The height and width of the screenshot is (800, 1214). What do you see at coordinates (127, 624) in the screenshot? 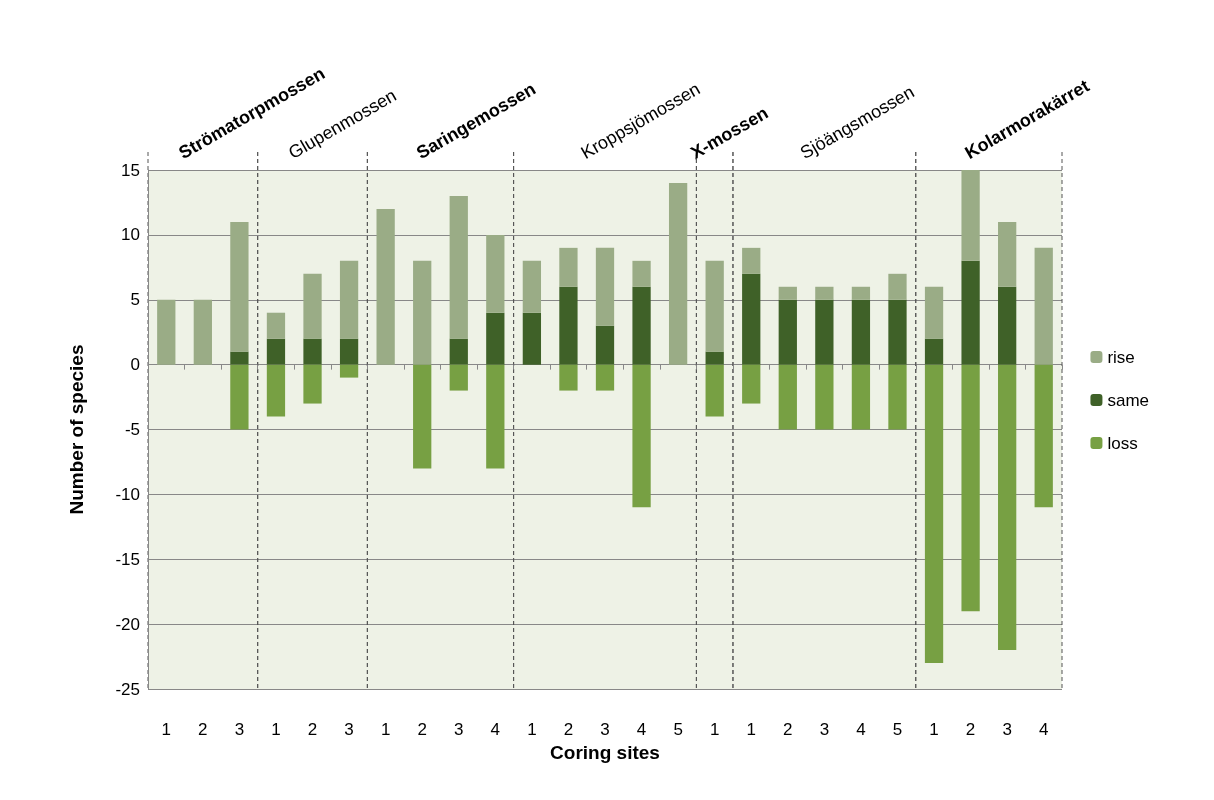
I see `y-tick-label: -20` at bounding box center [127, 624].